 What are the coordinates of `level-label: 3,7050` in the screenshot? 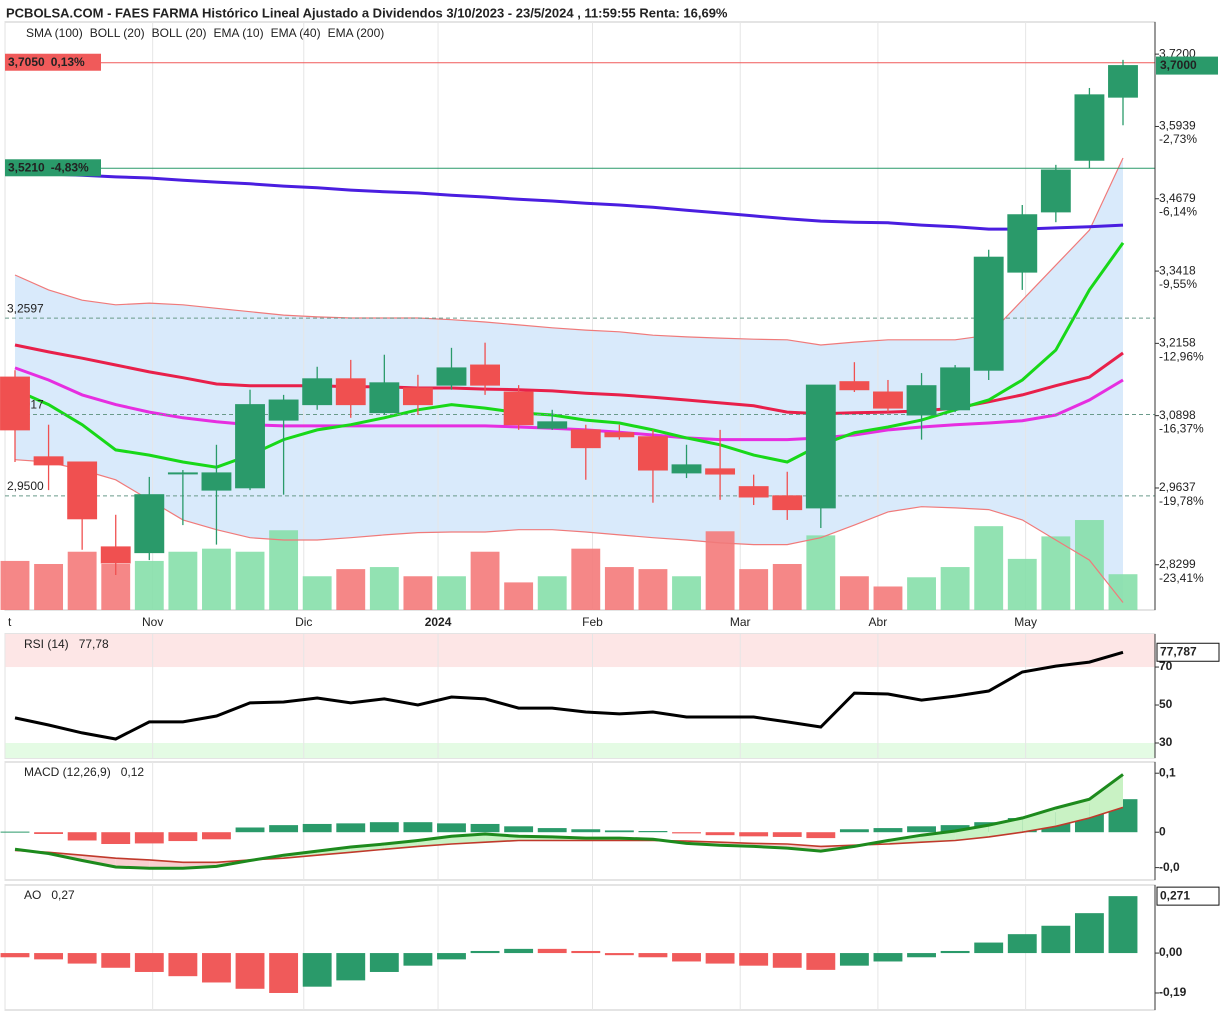 It's located at (26, 62).